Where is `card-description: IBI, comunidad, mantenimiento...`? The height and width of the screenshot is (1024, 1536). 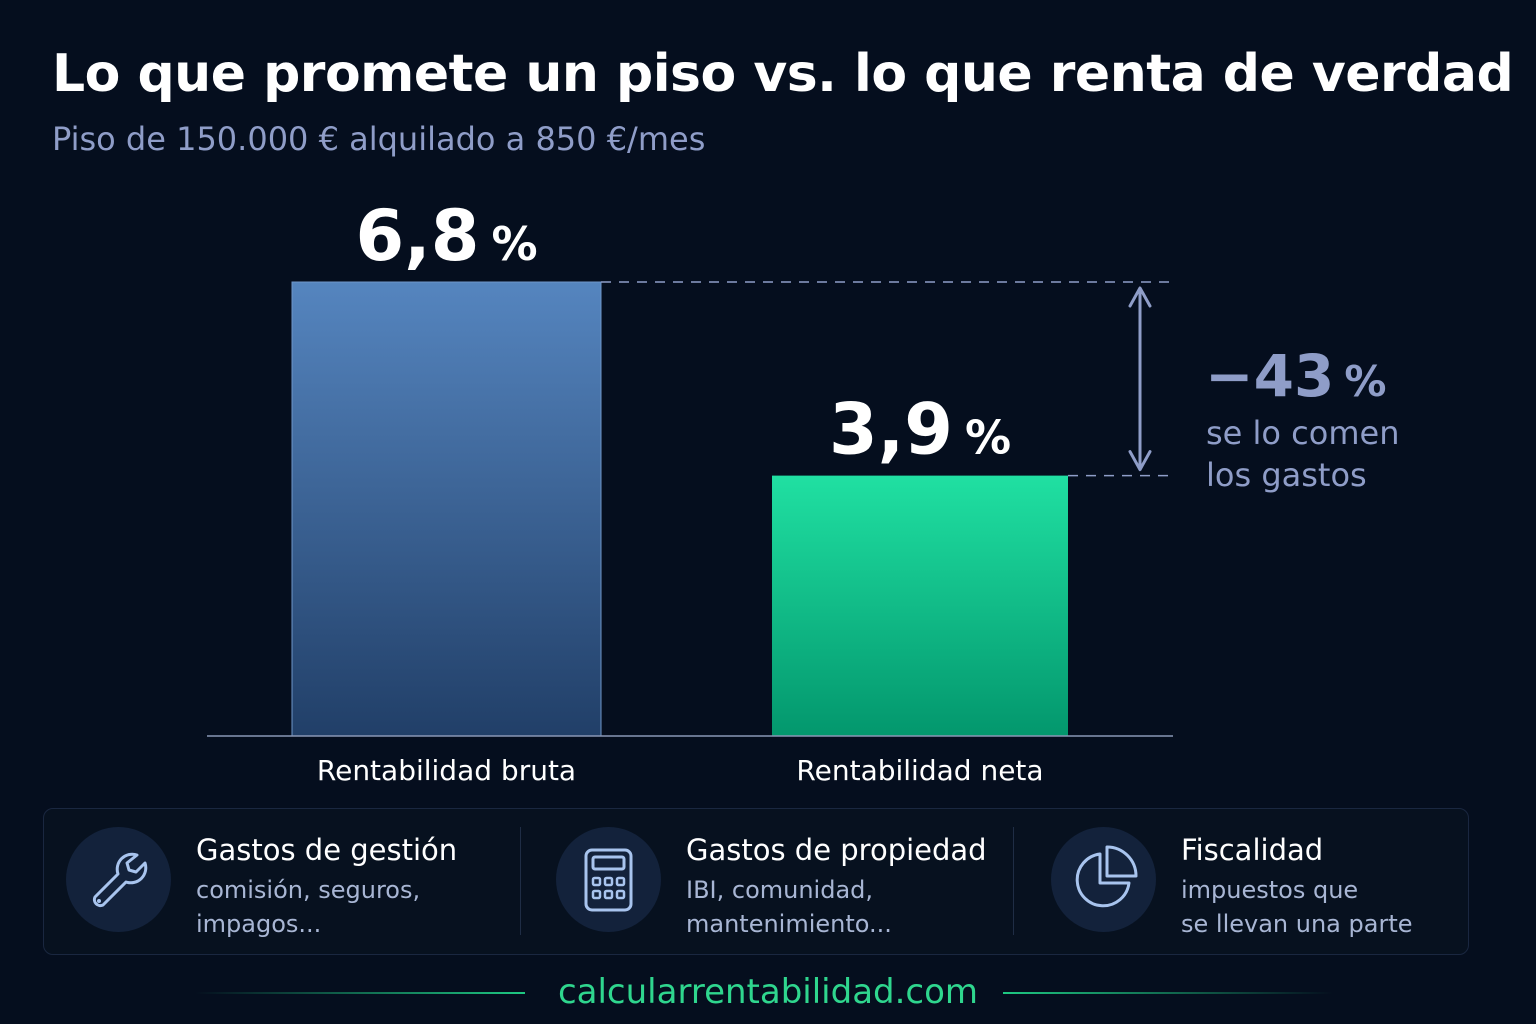 card-description: IBI, comunidad, mantenimiento... is located at coordinates (789, 907).